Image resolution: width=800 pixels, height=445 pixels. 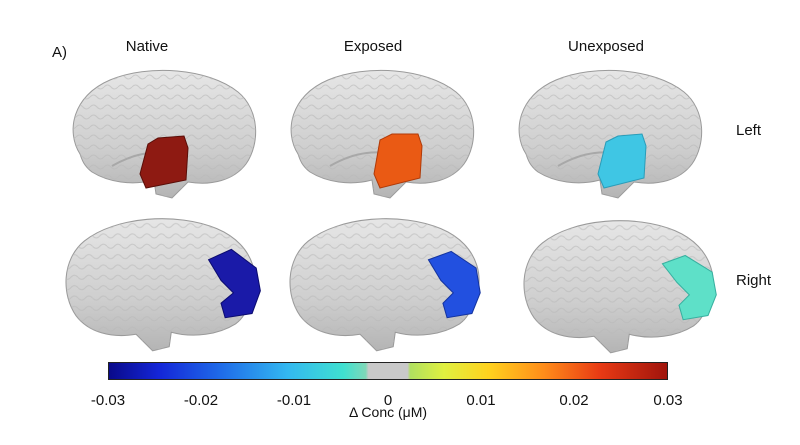 What do you see at coordinates (754, 280) in the screenshot?
I see `row-label-right: Right` at bounding box center [754, 280].